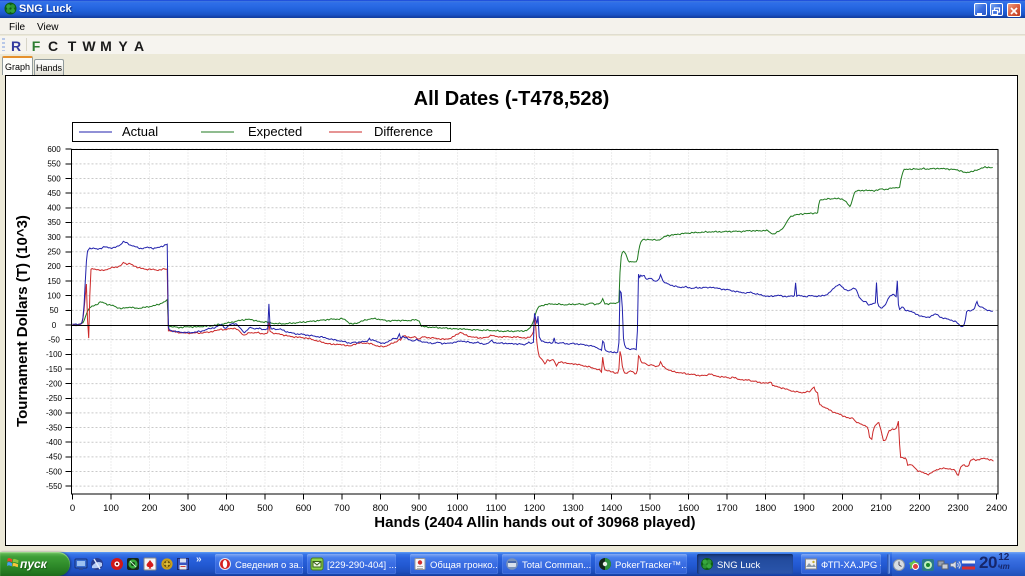 The width and height of the screenshot is (1025, 576). I want to click on svg-text: -500, so click(54, 471).